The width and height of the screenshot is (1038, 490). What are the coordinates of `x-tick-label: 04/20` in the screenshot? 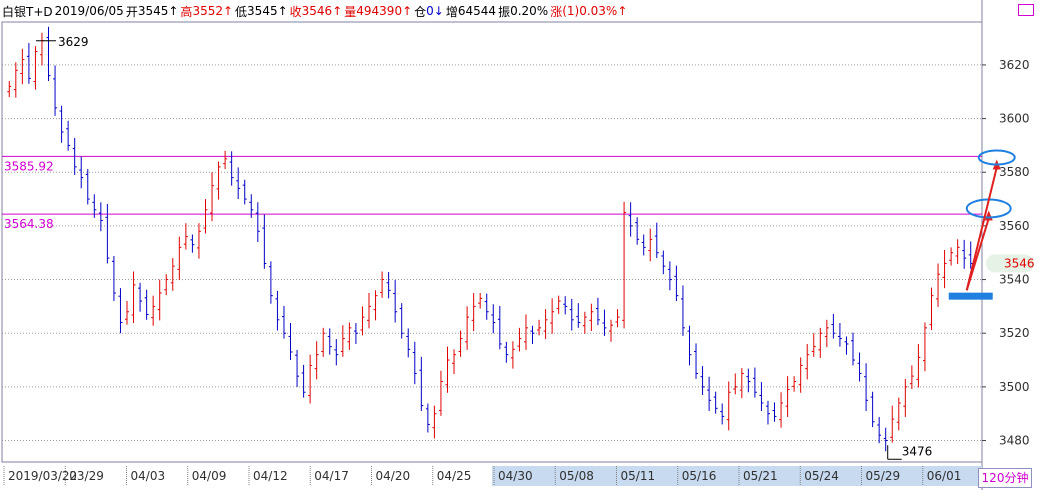 It's located at (393, 476).